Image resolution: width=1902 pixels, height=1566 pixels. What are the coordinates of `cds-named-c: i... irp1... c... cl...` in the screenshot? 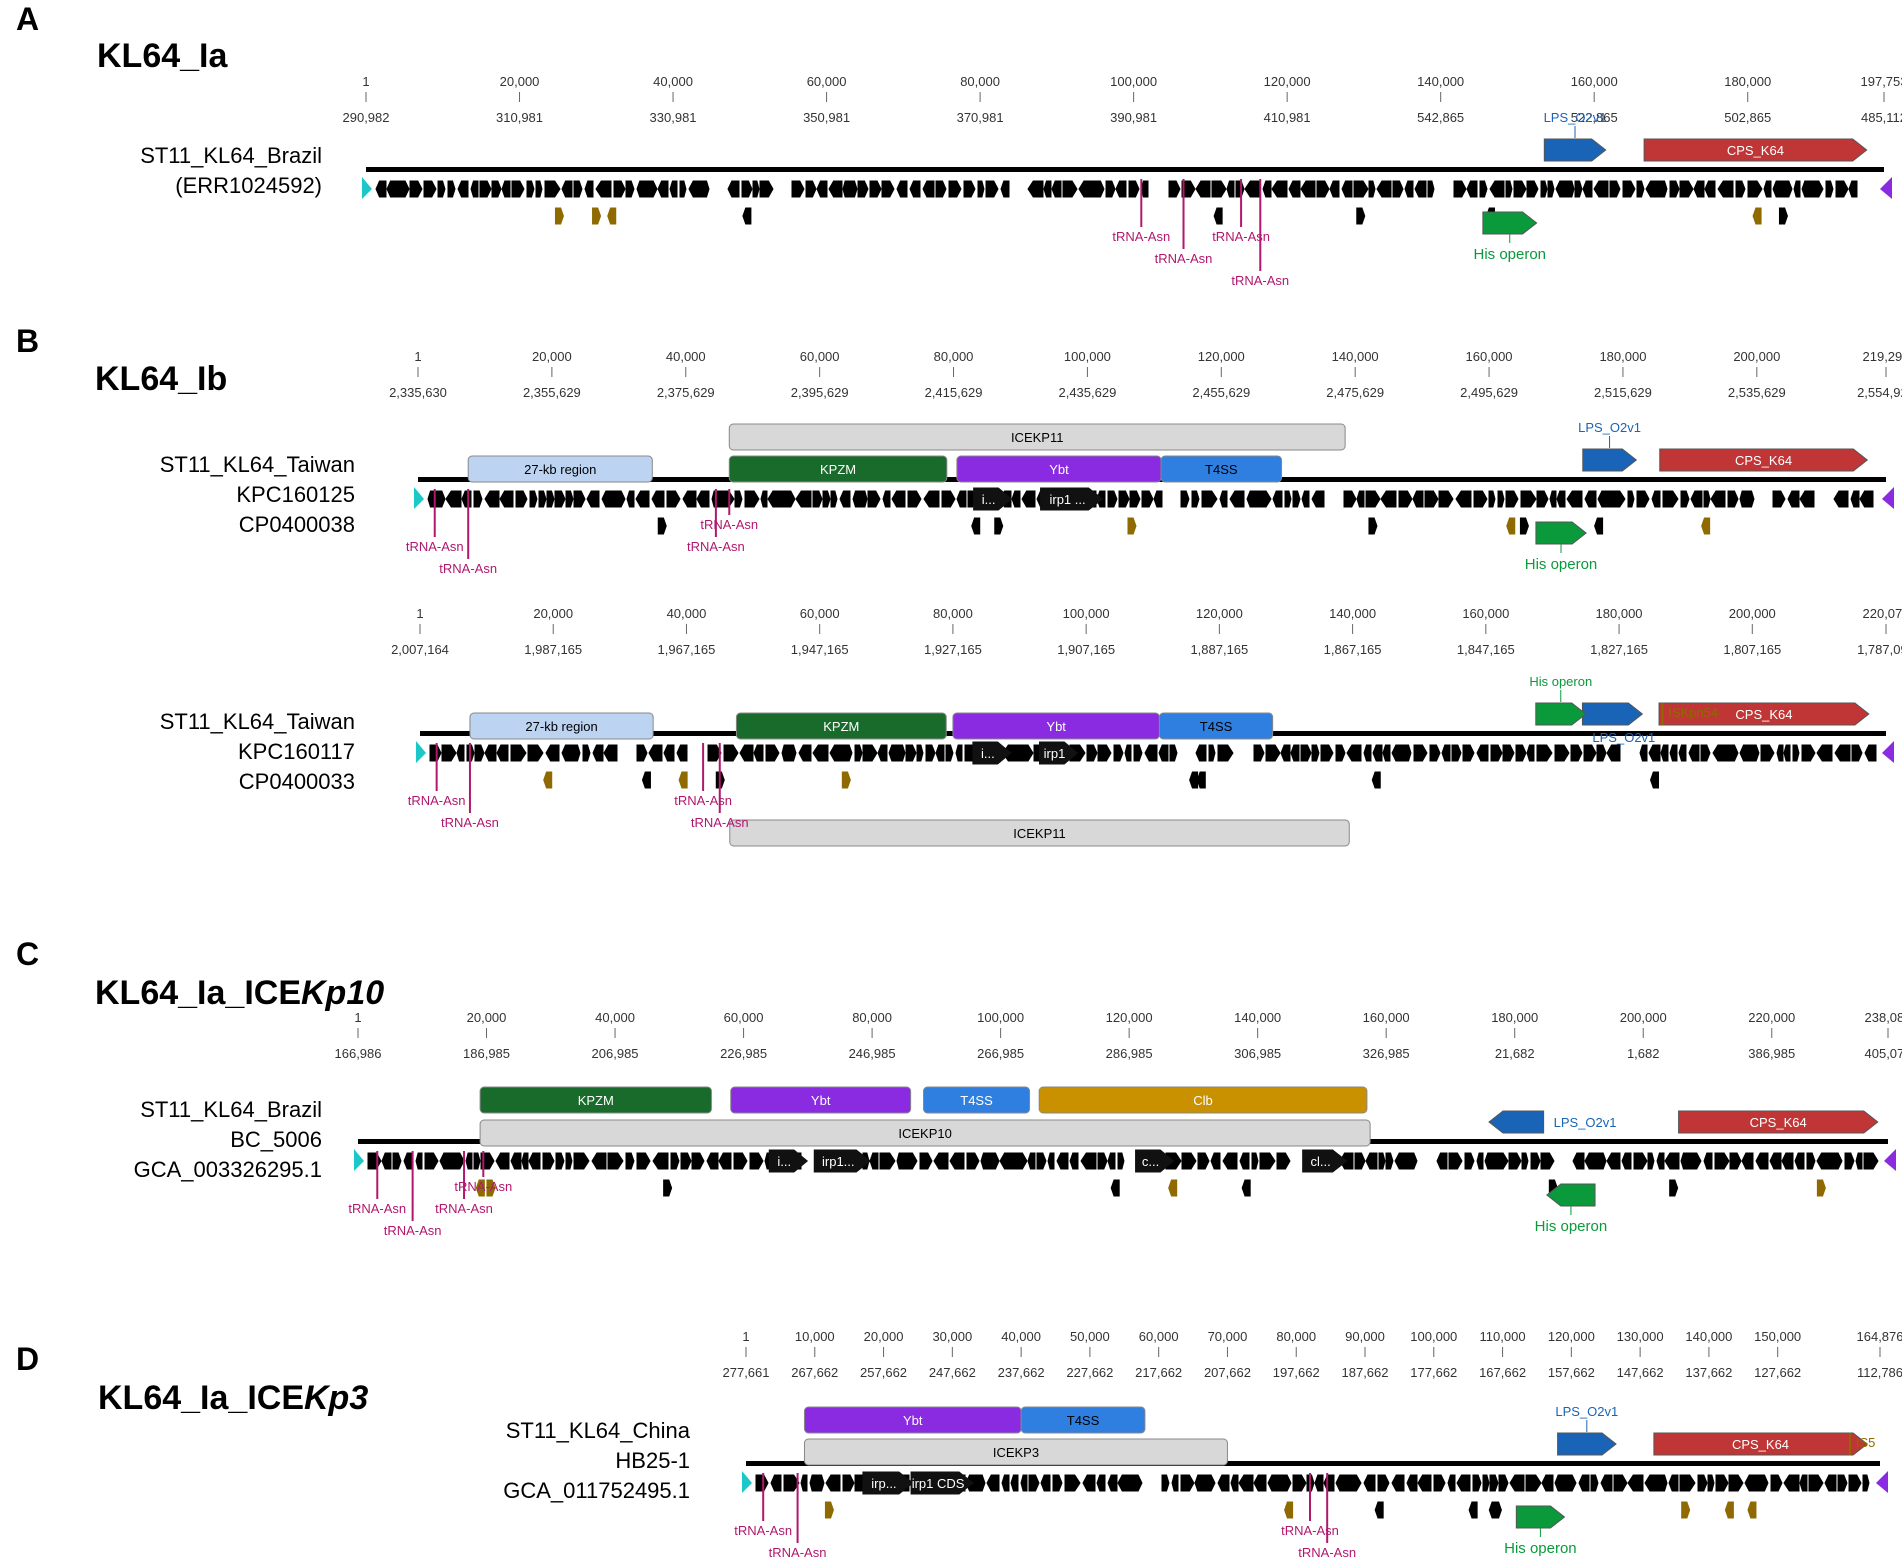 It's located at (1058, 1161).